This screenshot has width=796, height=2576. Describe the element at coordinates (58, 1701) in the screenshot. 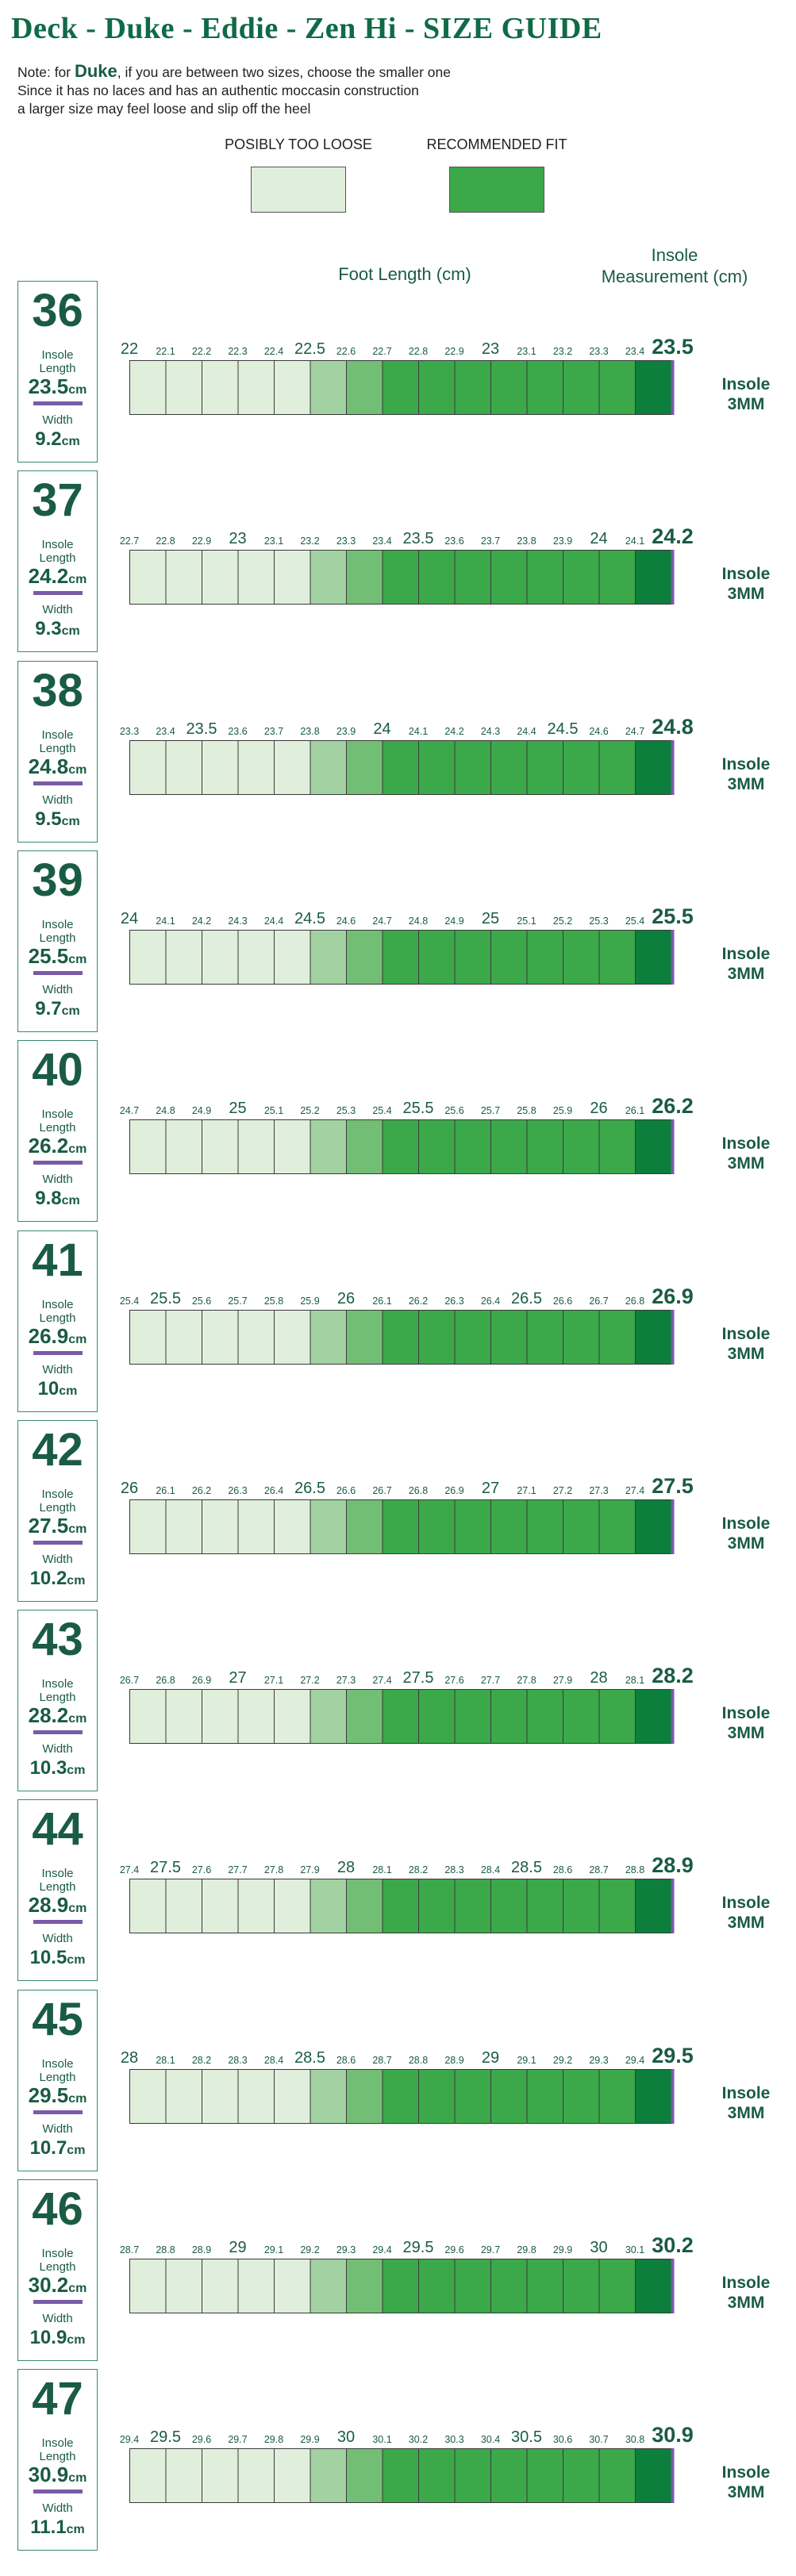

I see `size-card: 43 Insole Length 28.2cm Width 10.3cm` at that location.